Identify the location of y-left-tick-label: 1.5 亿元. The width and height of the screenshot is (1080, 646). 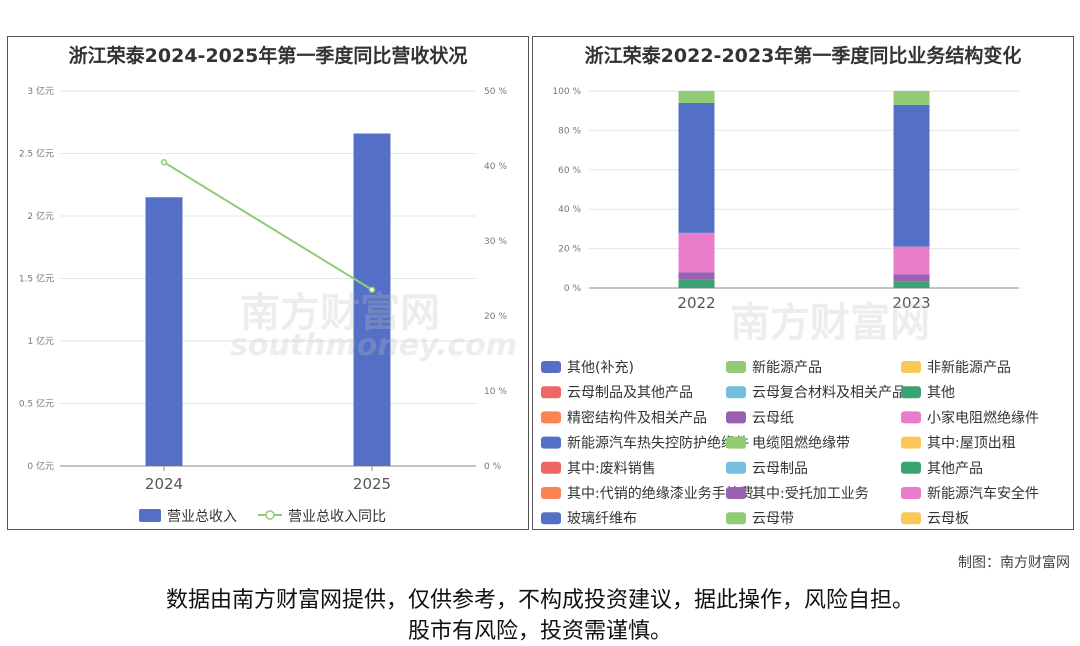
(36, 279).